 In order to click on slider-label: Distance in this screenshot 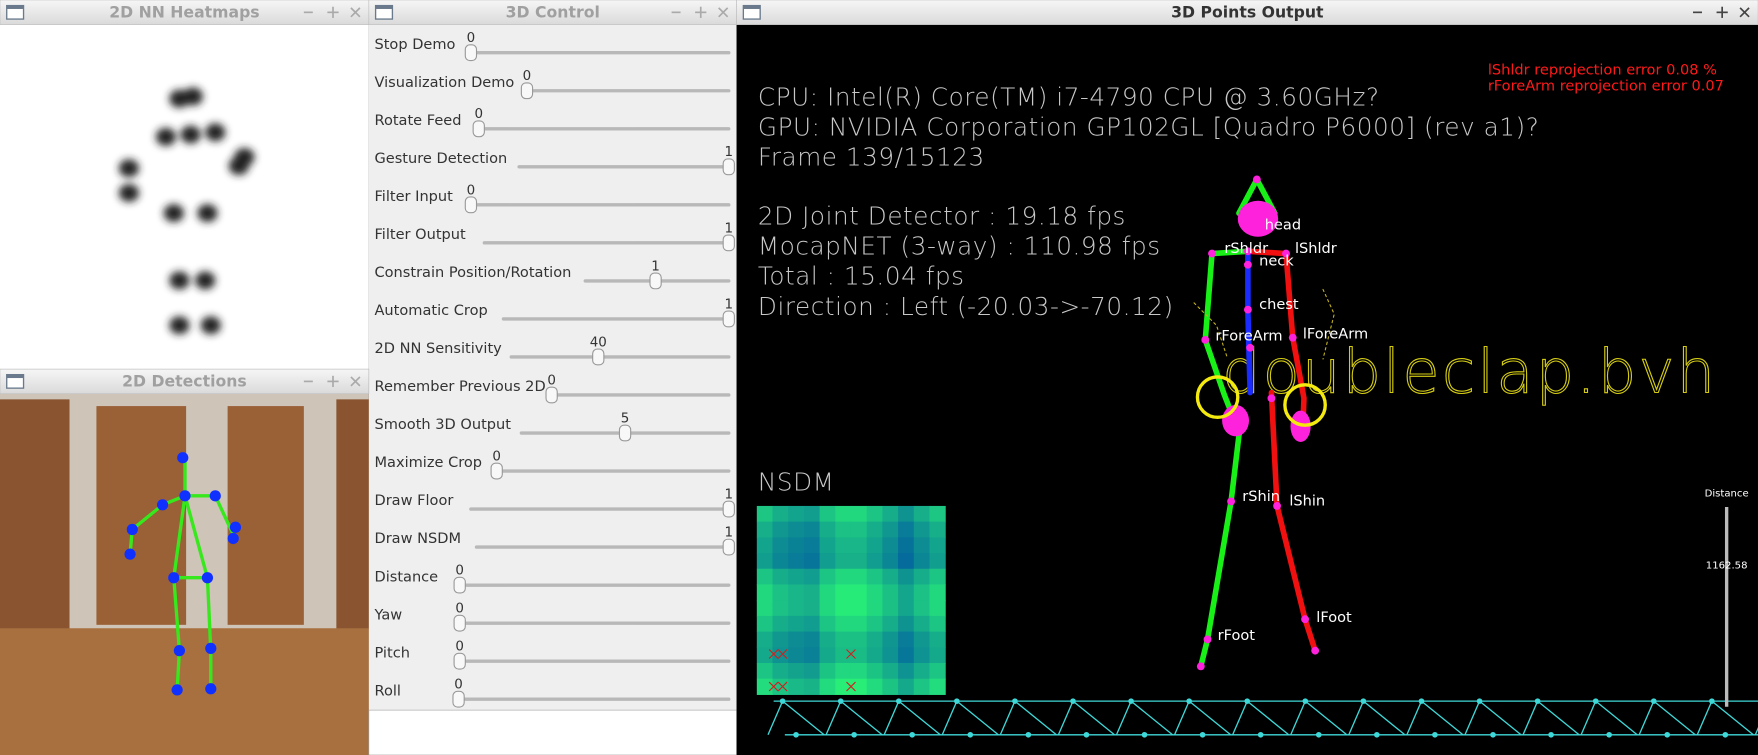, I will do `click(406, 576)`.